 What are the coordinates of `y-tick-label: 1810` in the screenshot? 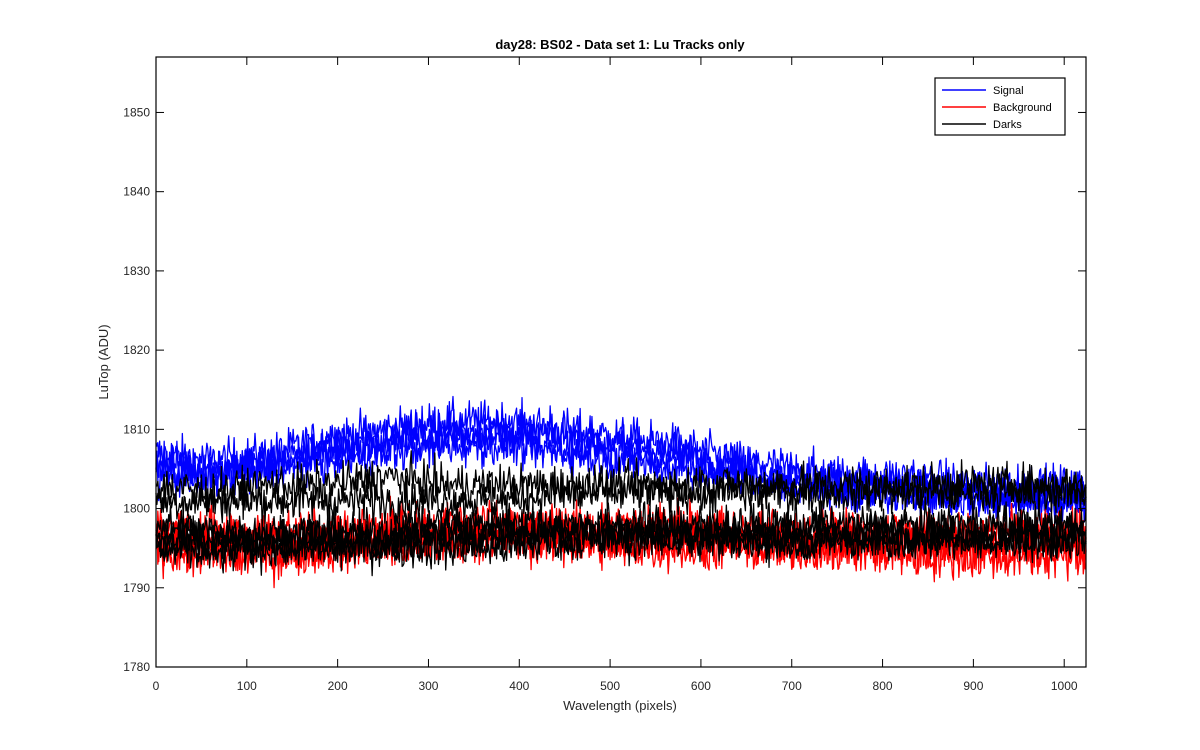 It's located at (136, 429).